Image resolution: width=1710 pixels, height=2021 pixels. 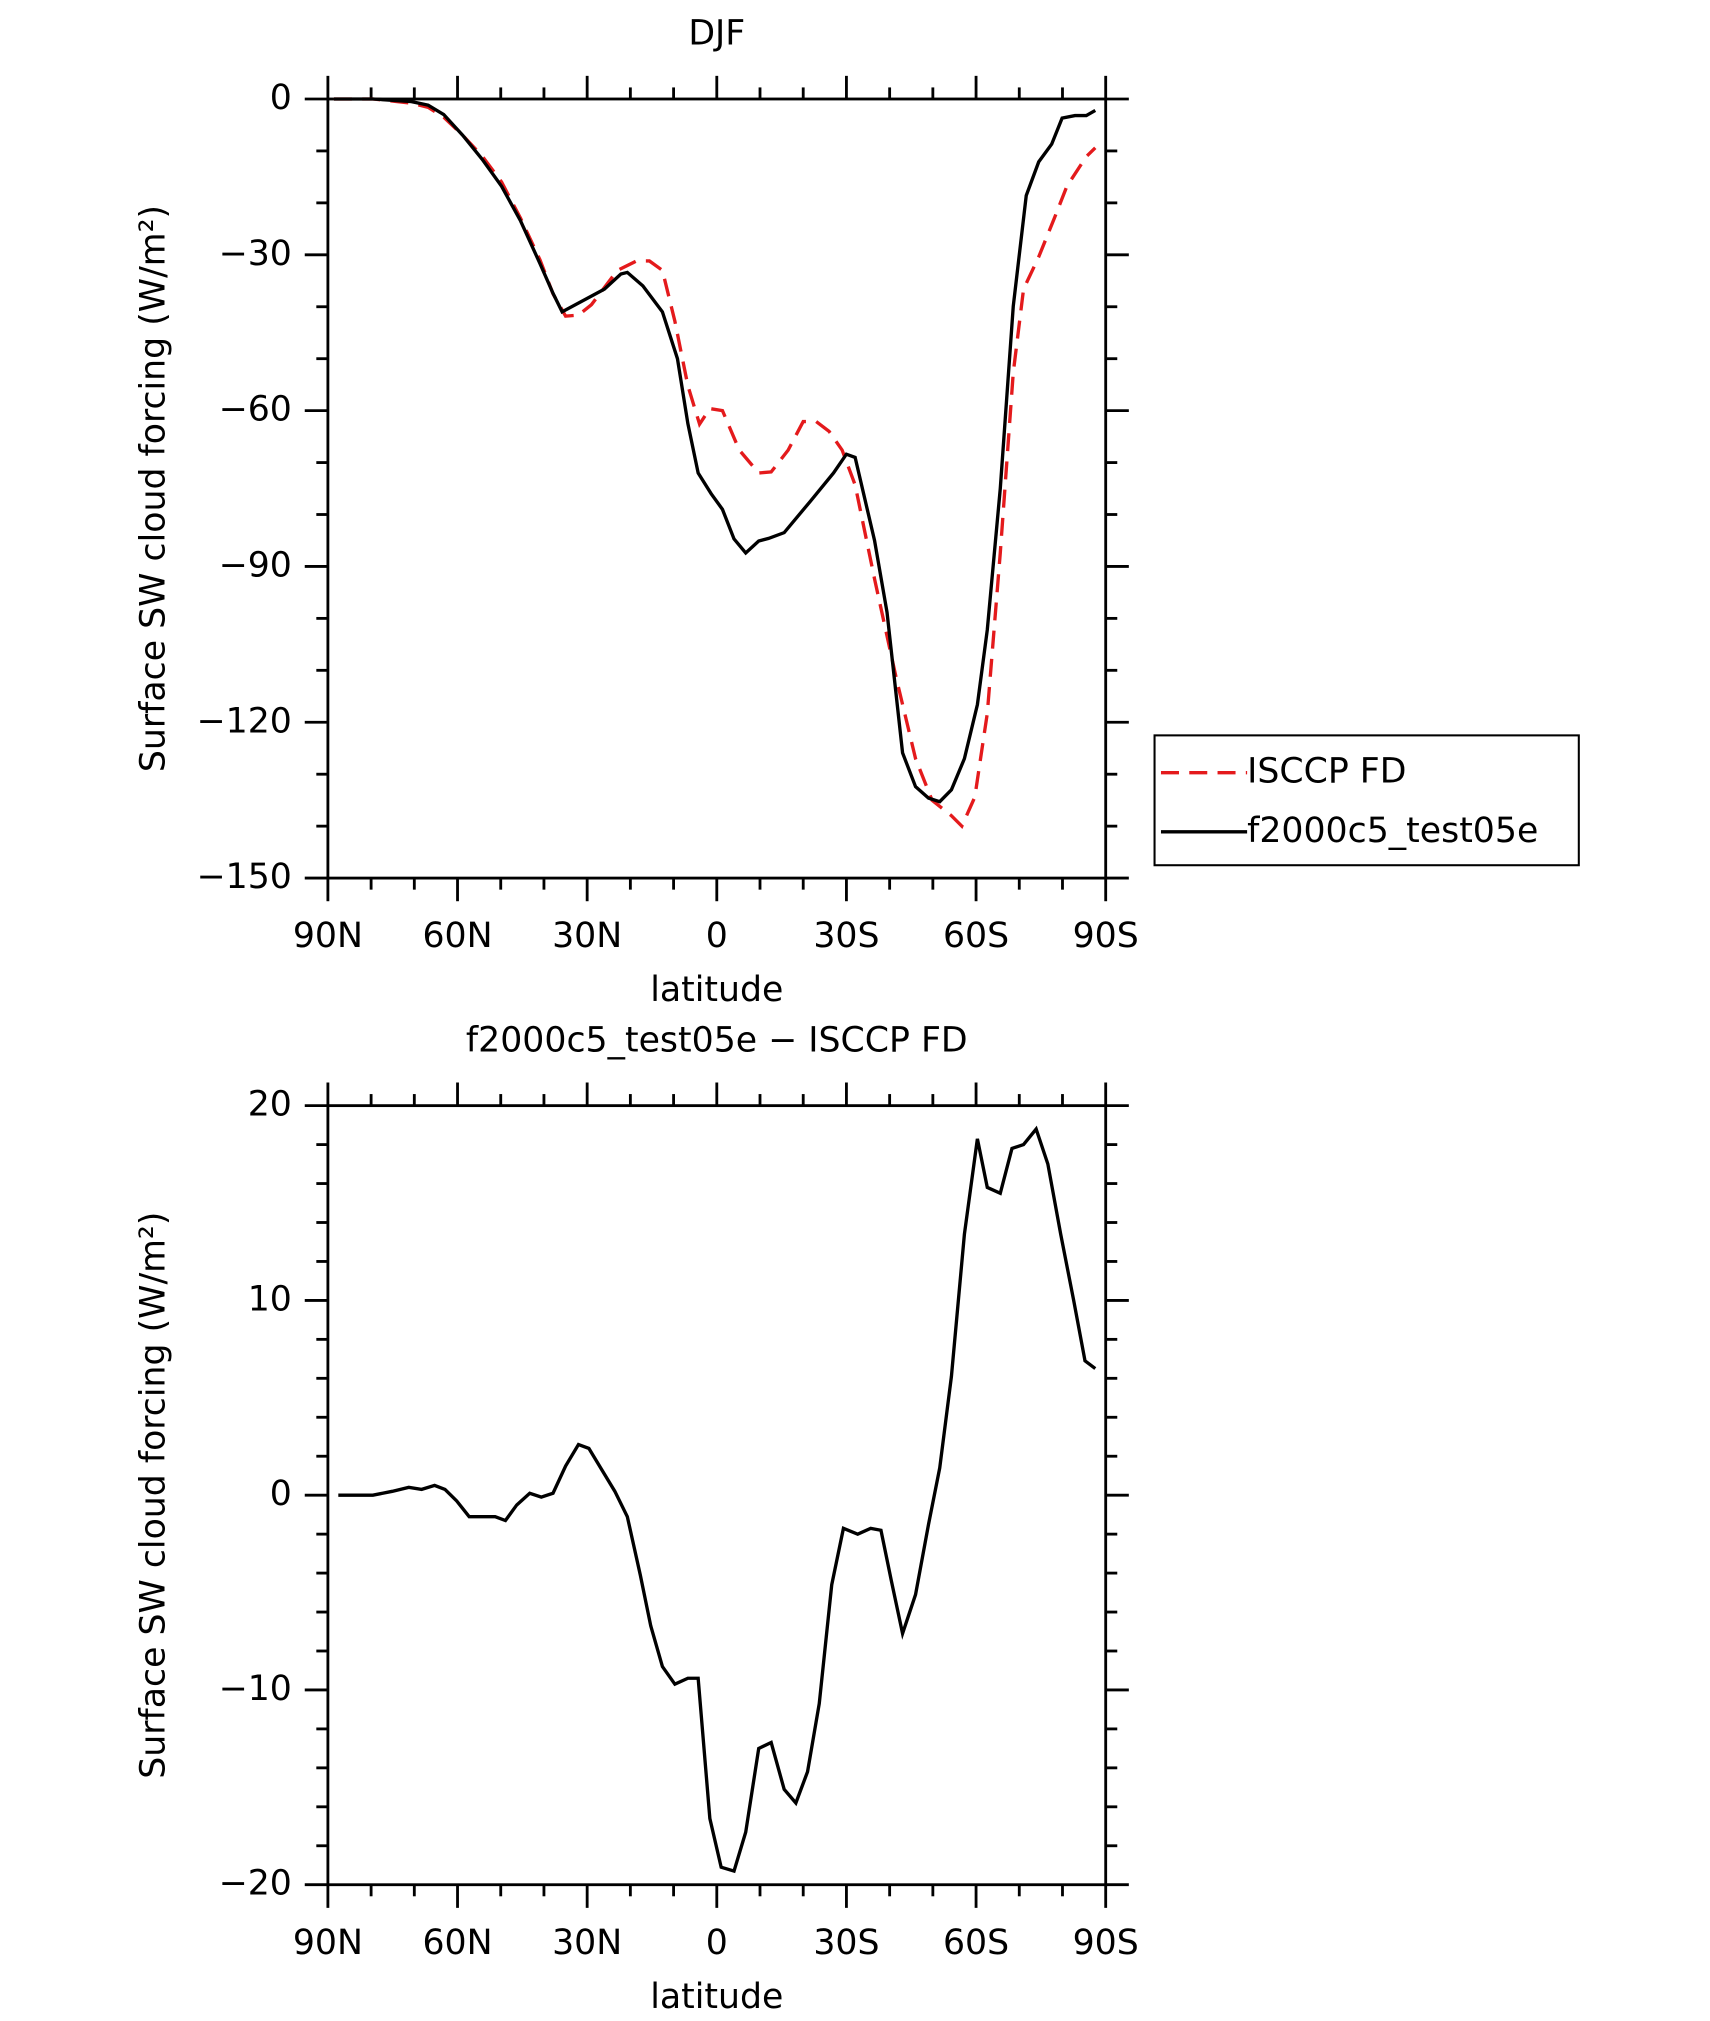 What do you see at coordinates (255, 1884) in the screenshot?
I see `y-tick-label: −20` at bounding box center [255, 1884].